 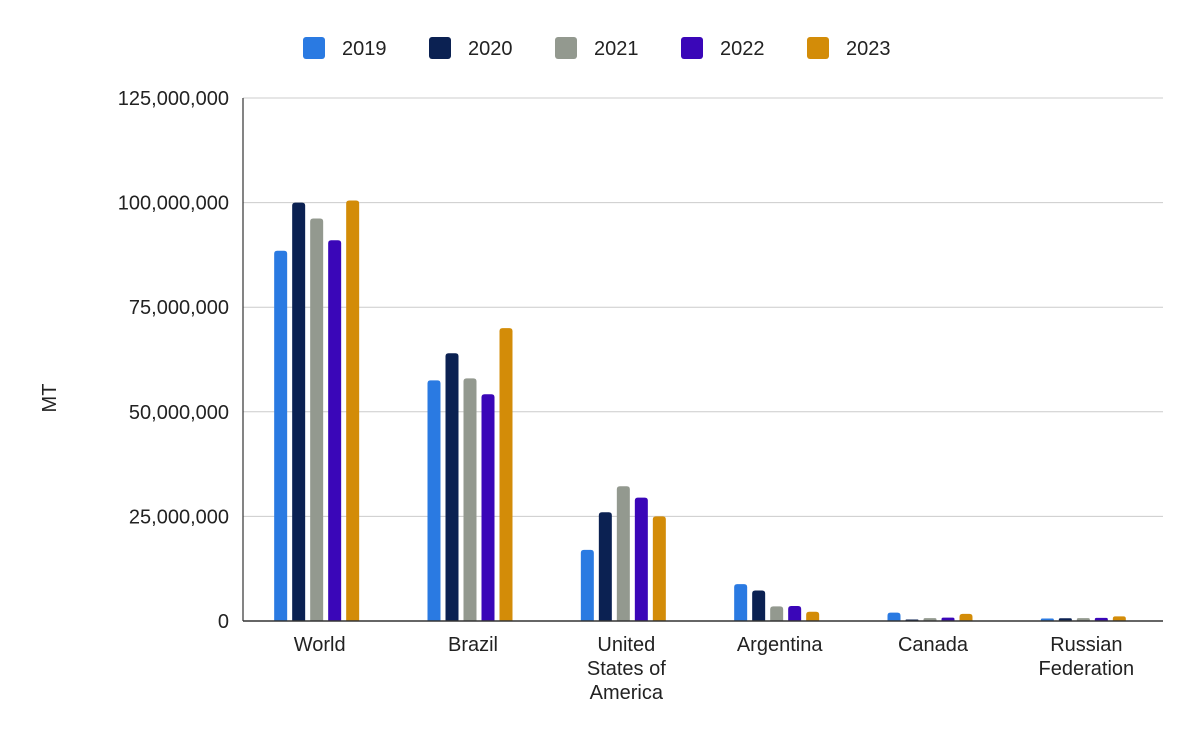 I want to click on x-category-label: Canada, so click(x=933, y=645).